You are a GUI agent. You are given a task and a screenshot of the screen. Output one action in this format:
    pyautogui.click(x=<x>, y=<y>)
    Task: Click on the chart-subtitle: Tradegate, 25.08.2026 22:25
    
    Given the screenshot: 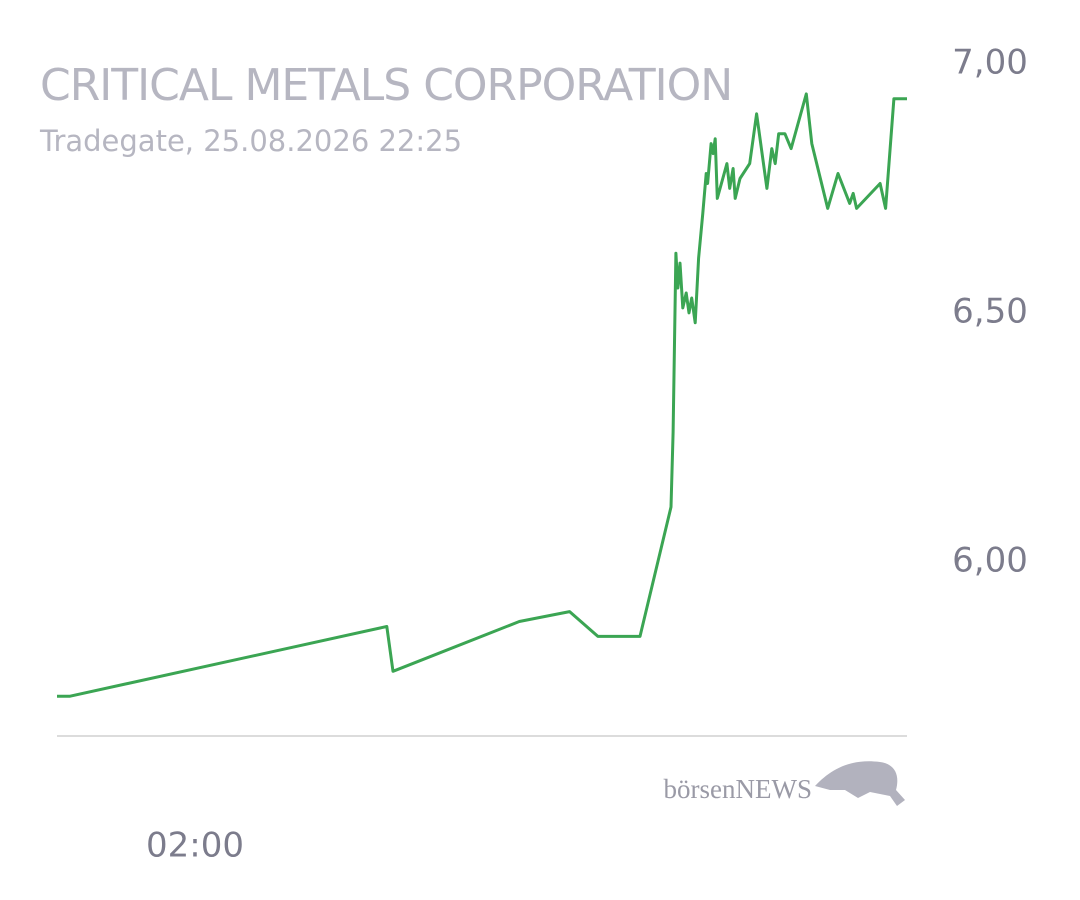 What is the action you would take?
    pyautogui.click(x=250, y=141)
    